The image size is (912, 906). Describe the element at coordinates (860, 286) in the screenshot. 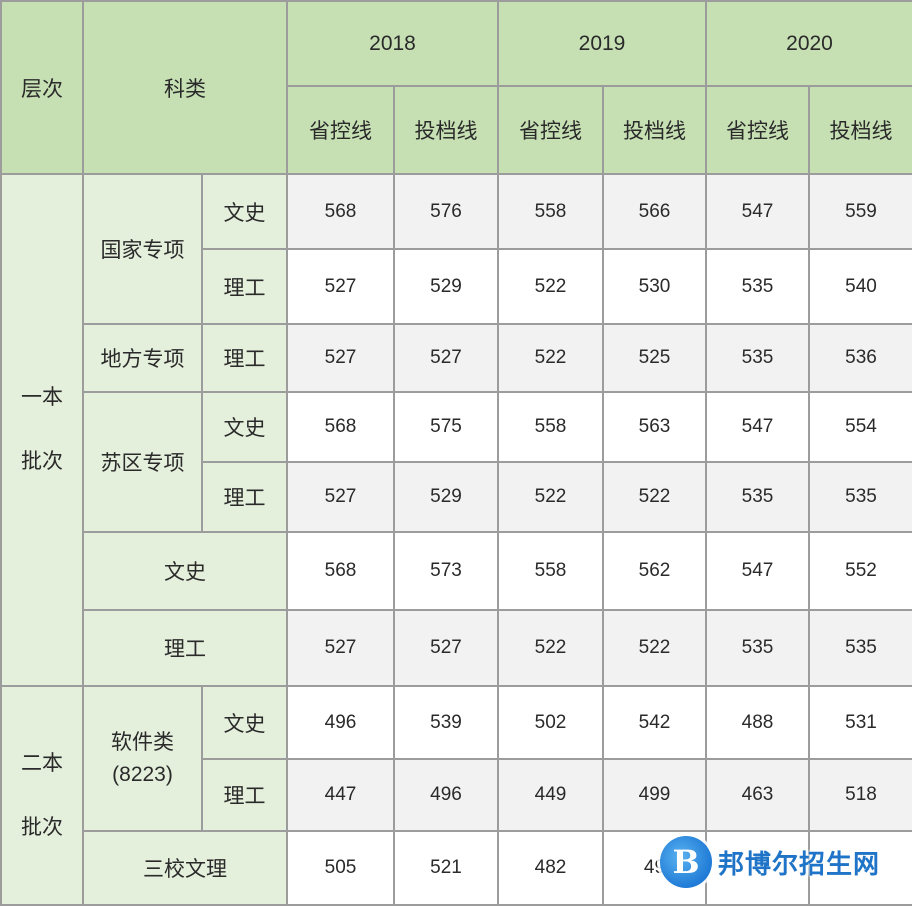

I see `table-cell: 540` at that location.